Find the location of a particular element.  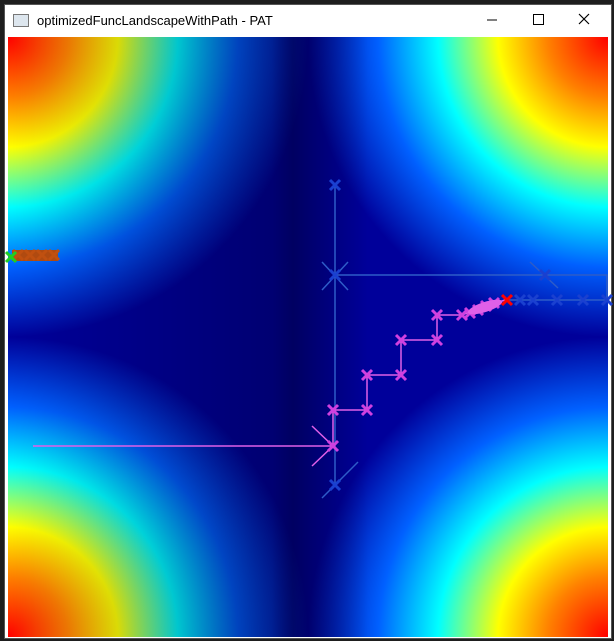

window-title: optimizedFuncLandscapeWithPath - PAT is located at coordinates (155, 20).